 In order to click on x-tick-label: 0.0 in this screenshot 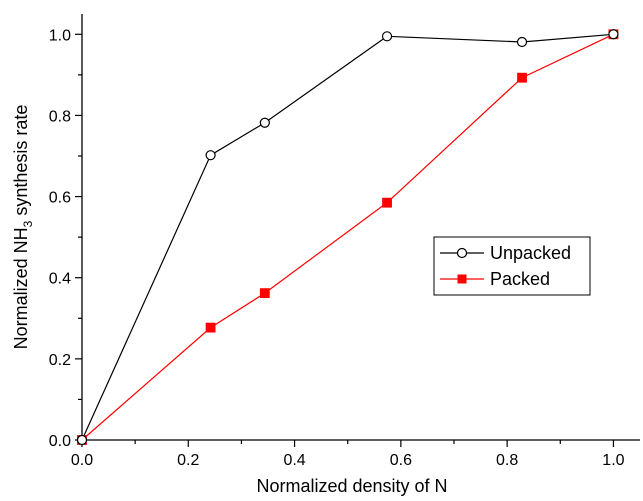, I will do `click(82, 460)`.